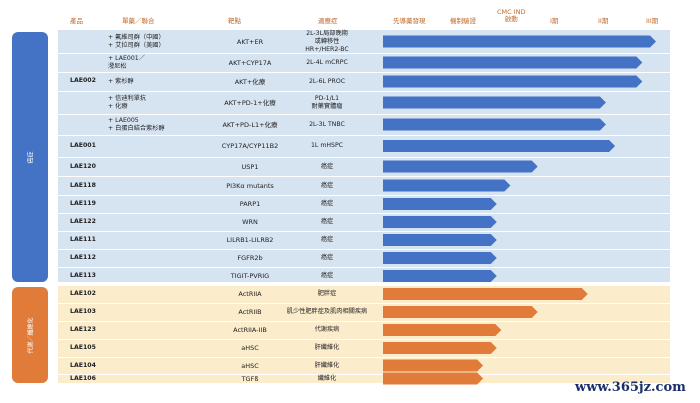  I want to click on product-code: LAE002, so click(83, 80).